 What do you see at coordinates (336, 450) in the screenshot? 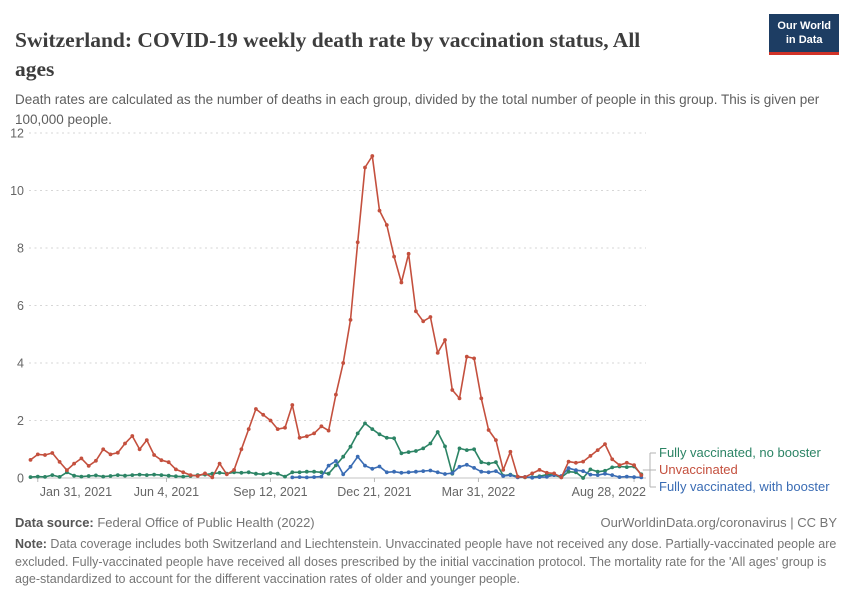
I see `series-line-fully-vaccinated-no-booster` at bounding box center [336, 450].